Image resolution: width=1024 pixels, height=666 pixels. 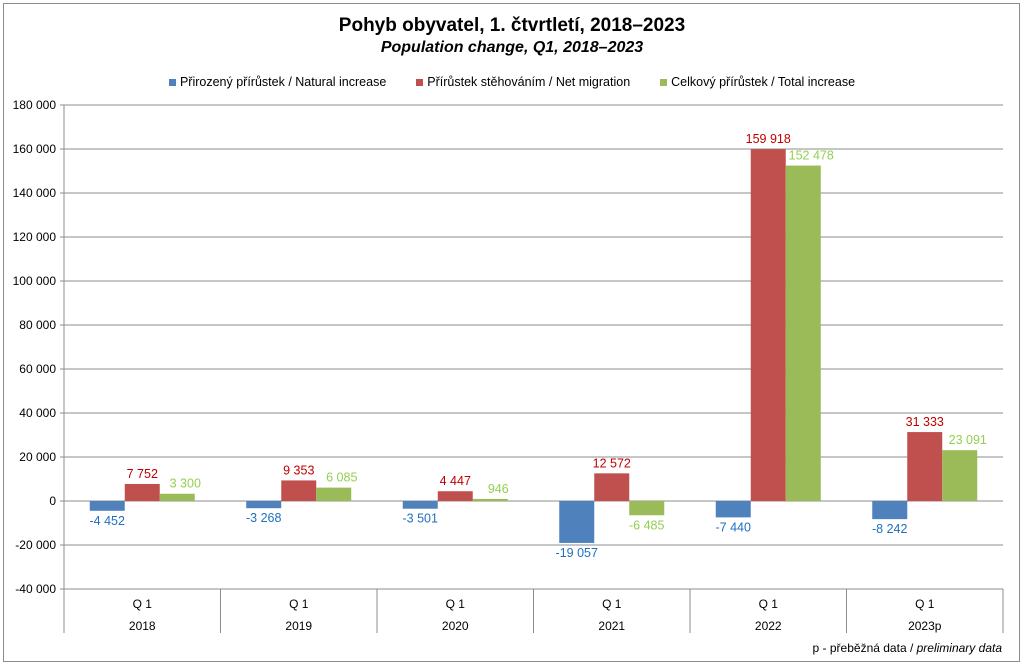 I want to click on year-label: 2020, so click(x=455, y=626).